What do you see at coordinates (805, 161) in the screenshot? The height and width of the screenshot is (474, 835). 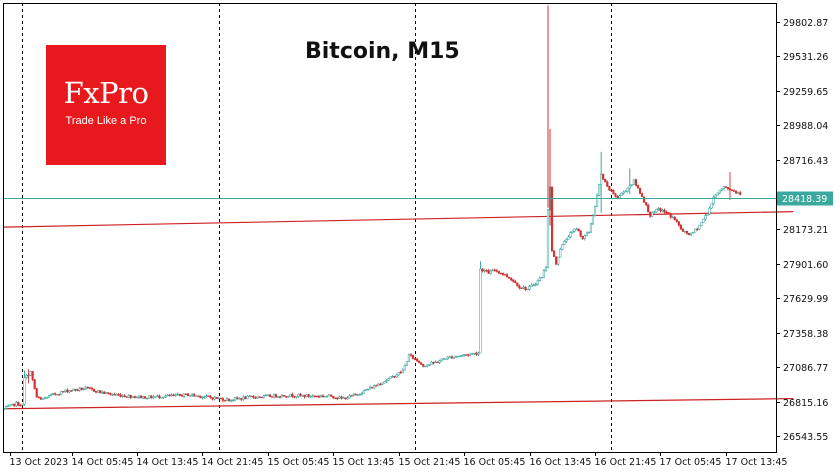 I see `y-tick-label: 28716.43` at bounding box center [805, 161].